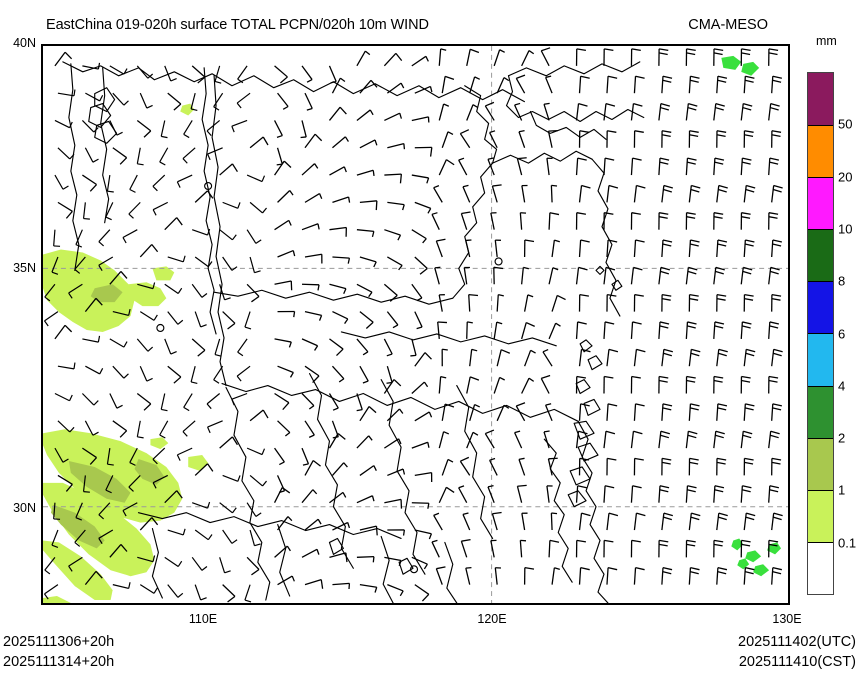 Image resolution: width=860 pixels, height=674 pixels. Describe the element at coordinates (797, 662) in the screenshot. I see `footer-right-line2: 2025111410(CST)` at that location.